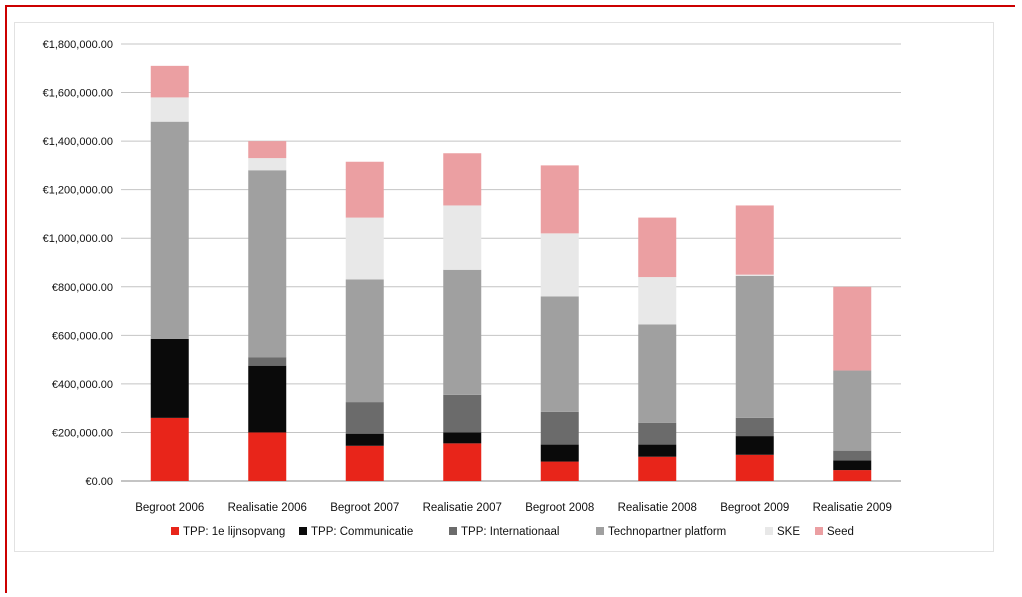  I want to click on legend-label: TPP: Internationaal, so click(510, 532).